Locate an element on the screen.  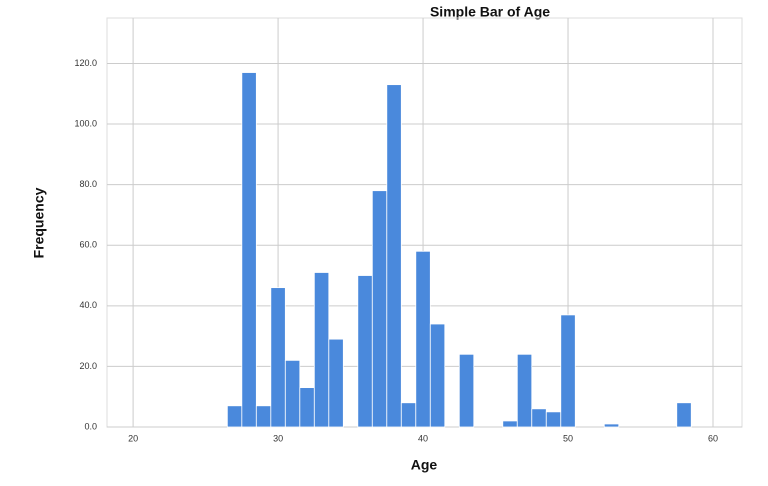
y-tick-label: 40.0 is located at coordinates (88, 305).